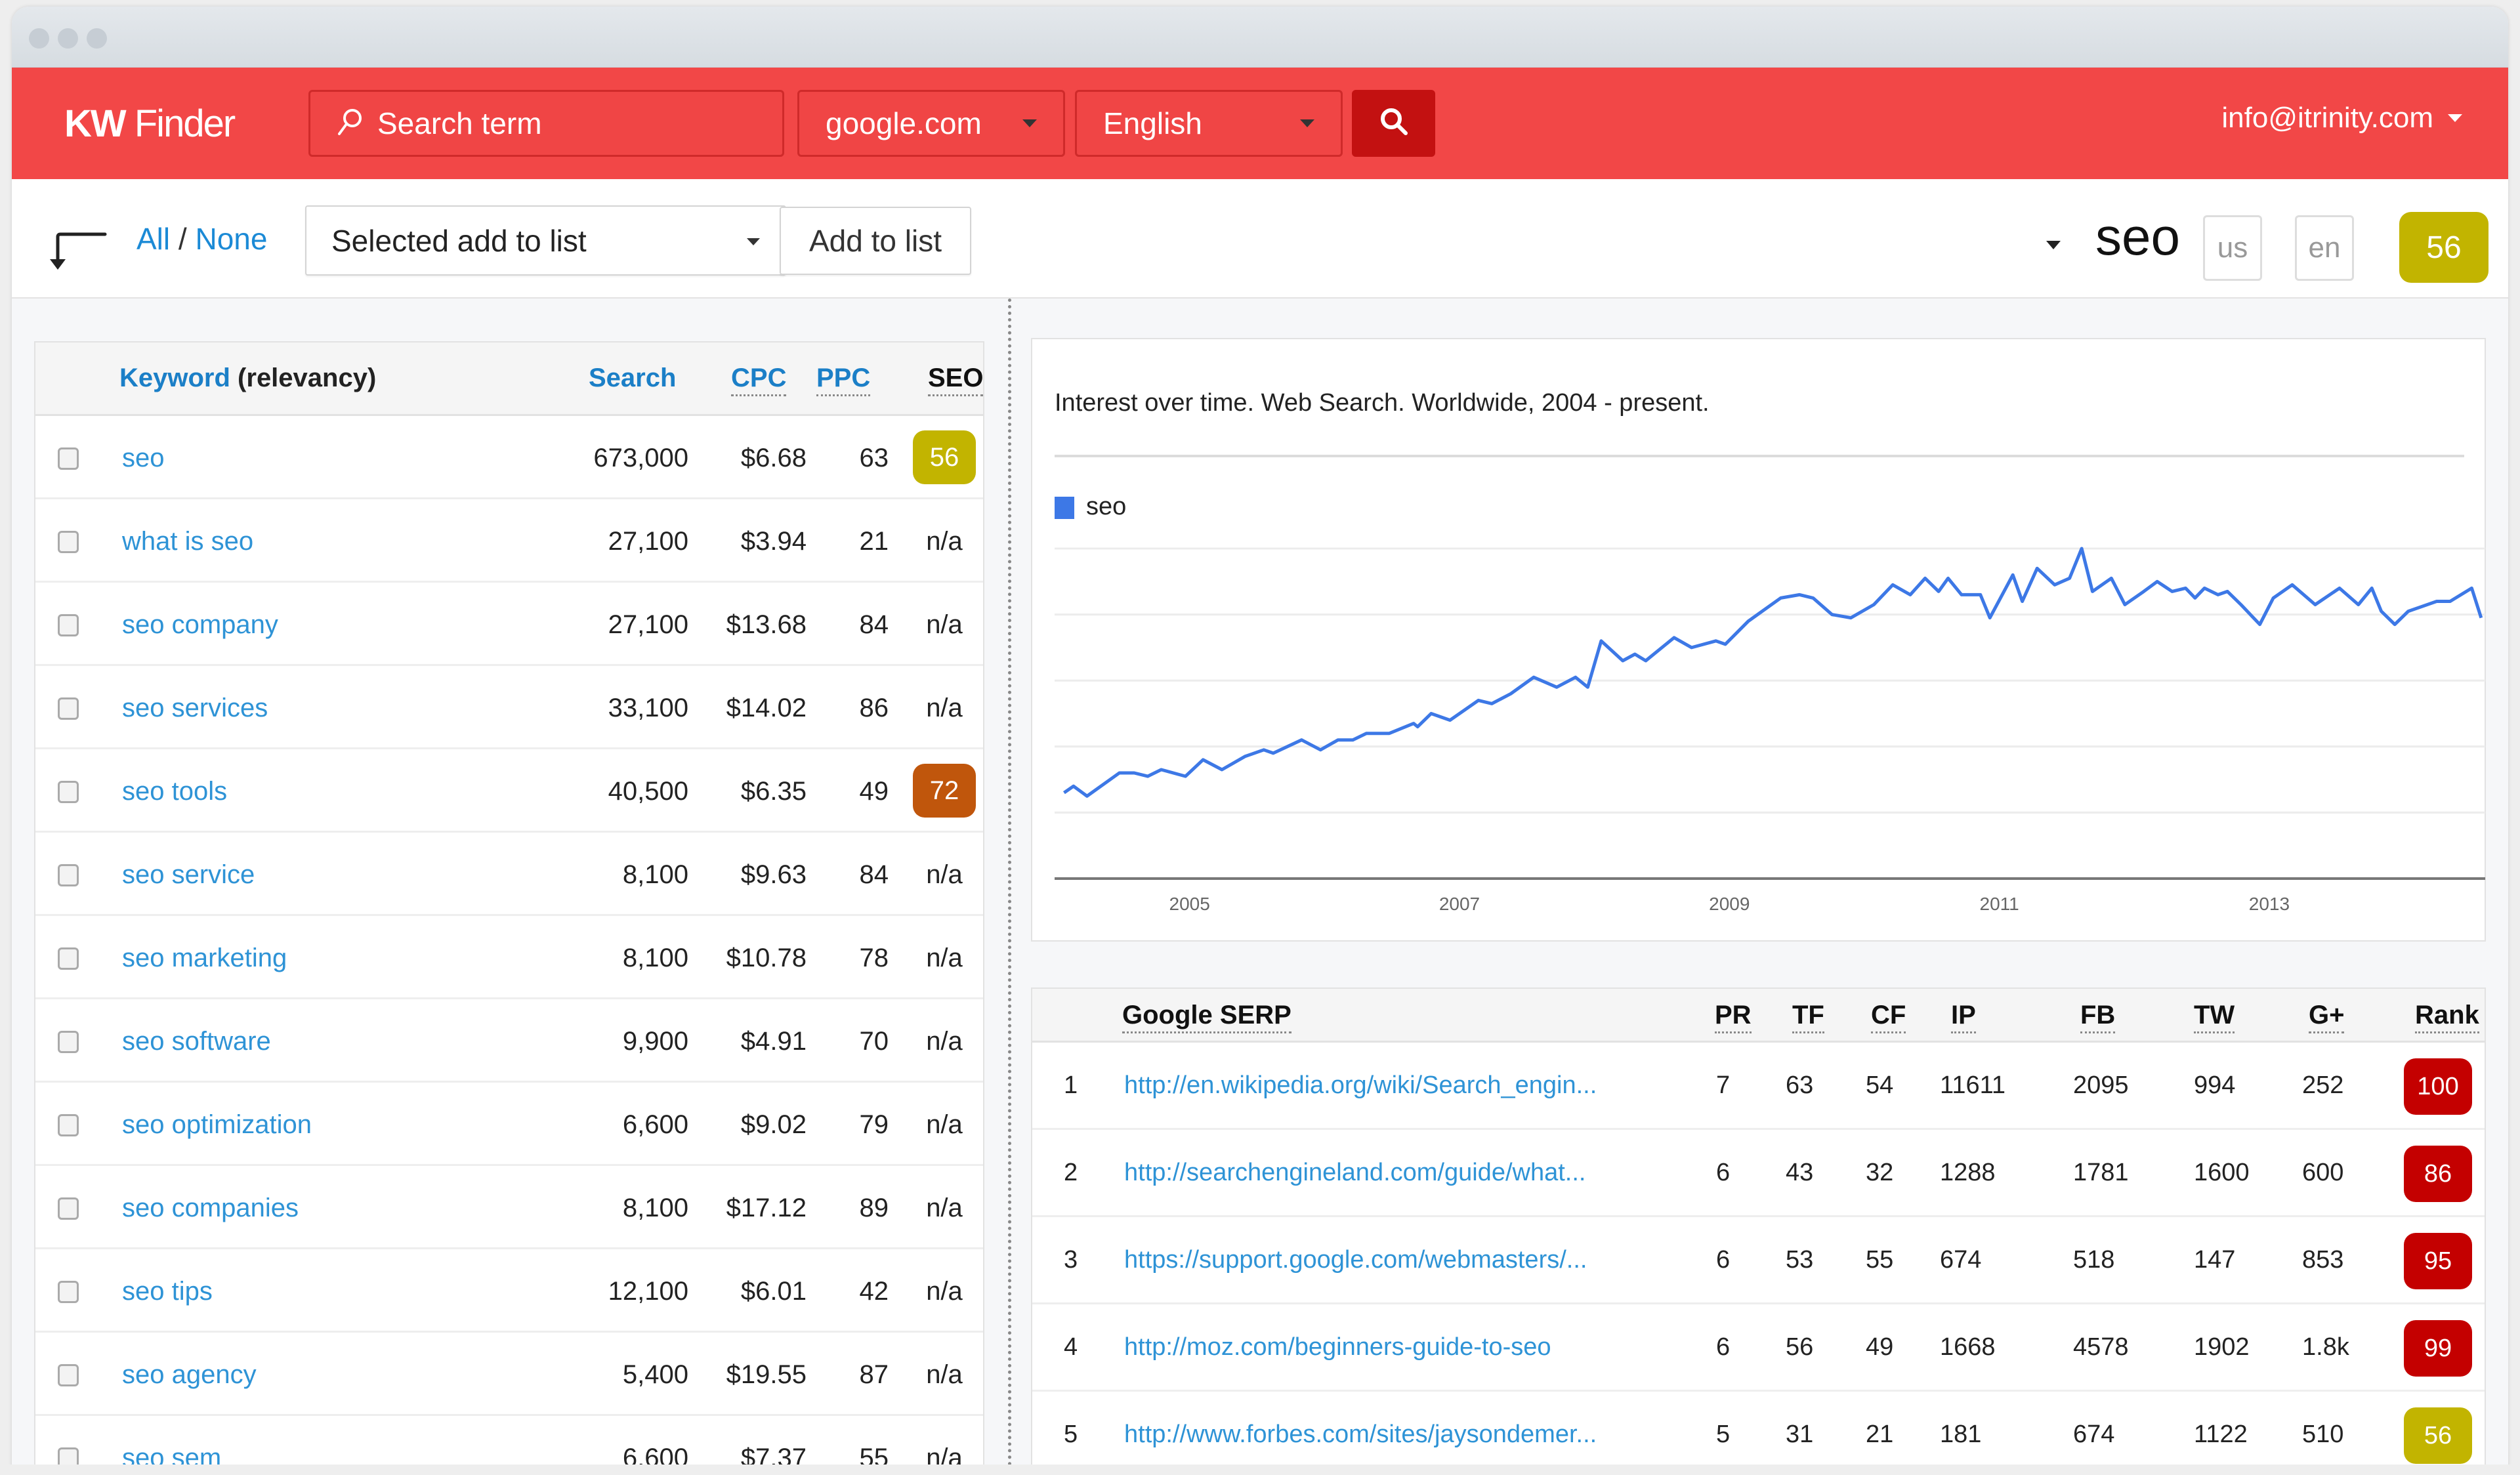 The width and height of the screenshot is (2520, 1475). I want to click on keyword-row: seo tips 12,100 $6.01 42 n/a, so click(509, 1291).